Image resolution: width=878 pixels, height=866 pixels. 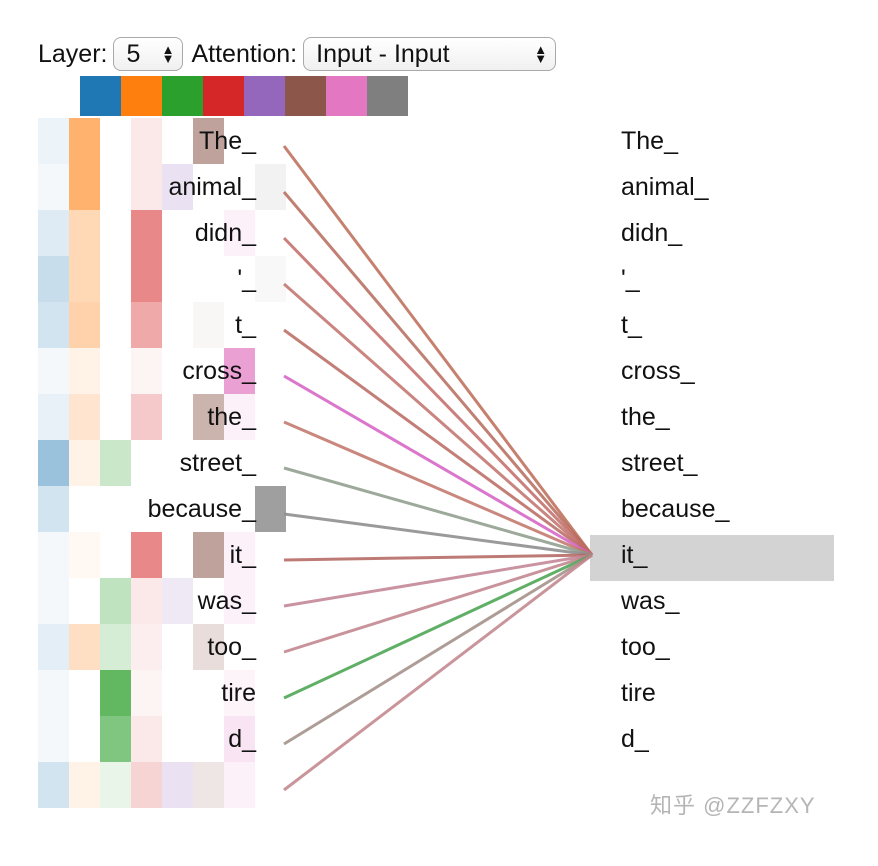 What do you see at coordinates (246, 279) in the screenshot?
I see `left-token: '_` at bounding box center [246, 279].